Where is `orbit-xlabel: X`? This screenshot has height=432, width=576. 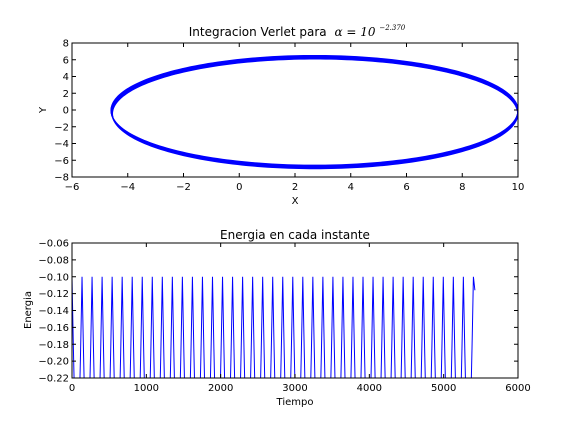
orbit-xlabel: X is located at coordinates (295, 201).